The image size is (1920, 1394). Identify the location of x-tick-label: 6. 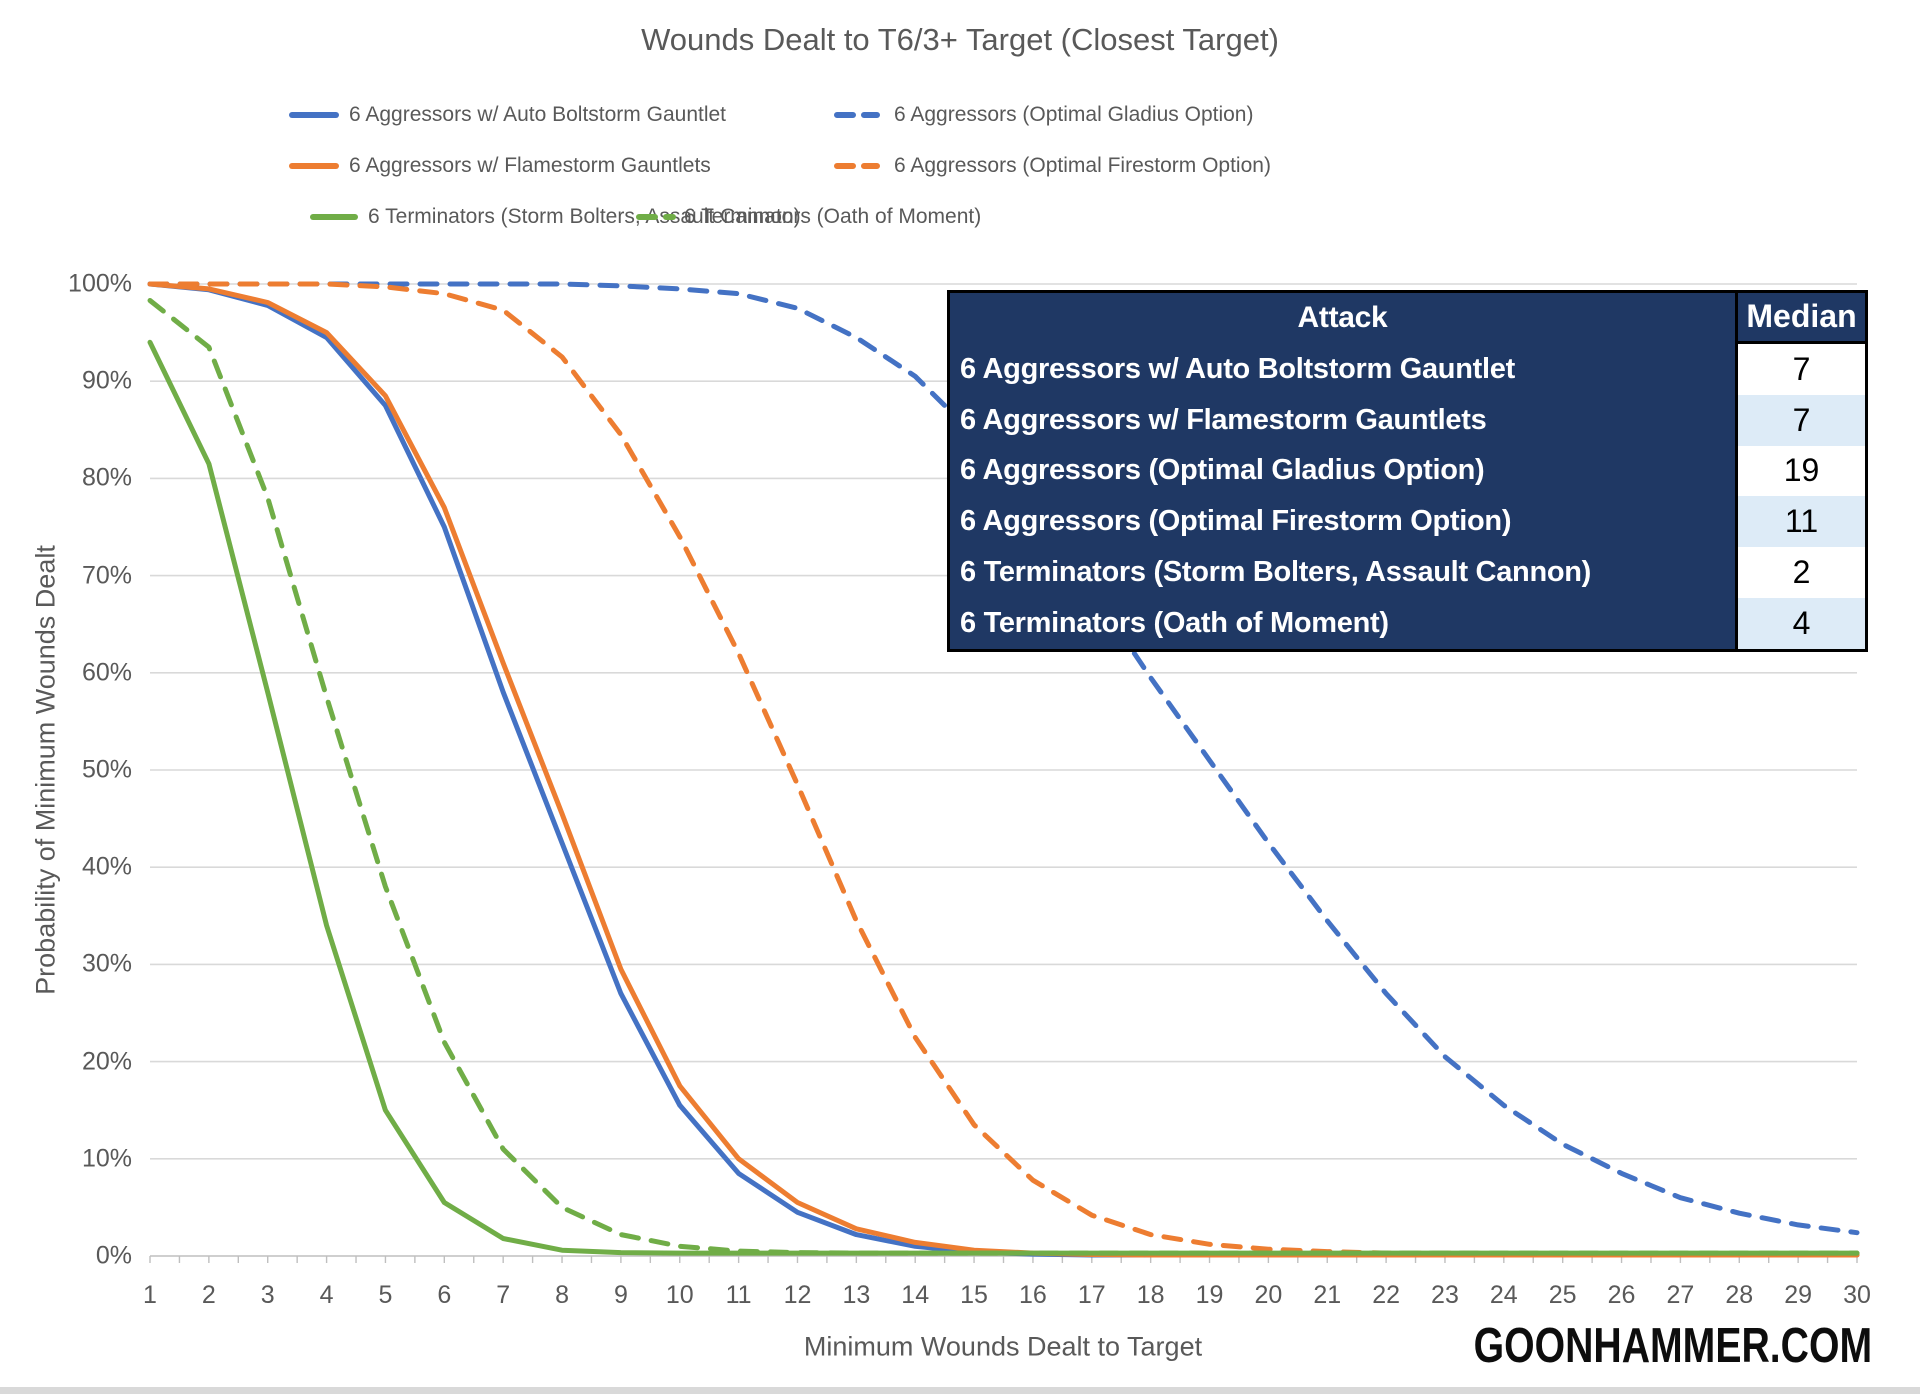
(444, 1295).